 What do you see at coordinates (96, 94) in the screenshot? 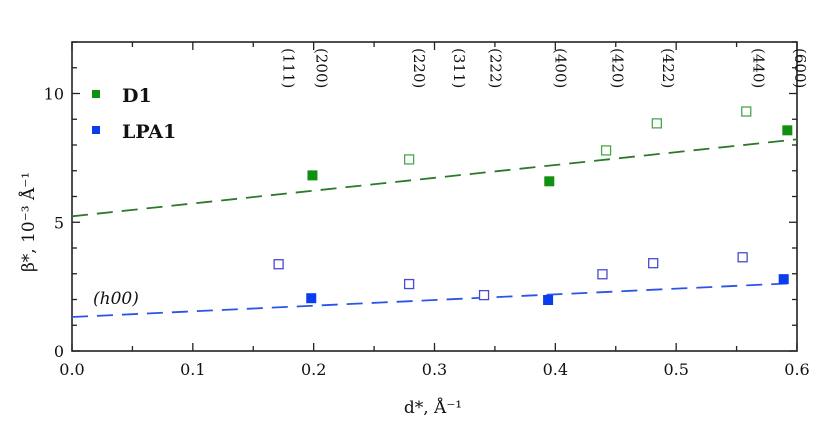
I see `legend-marker-d1` at bounding box center [96, 94].